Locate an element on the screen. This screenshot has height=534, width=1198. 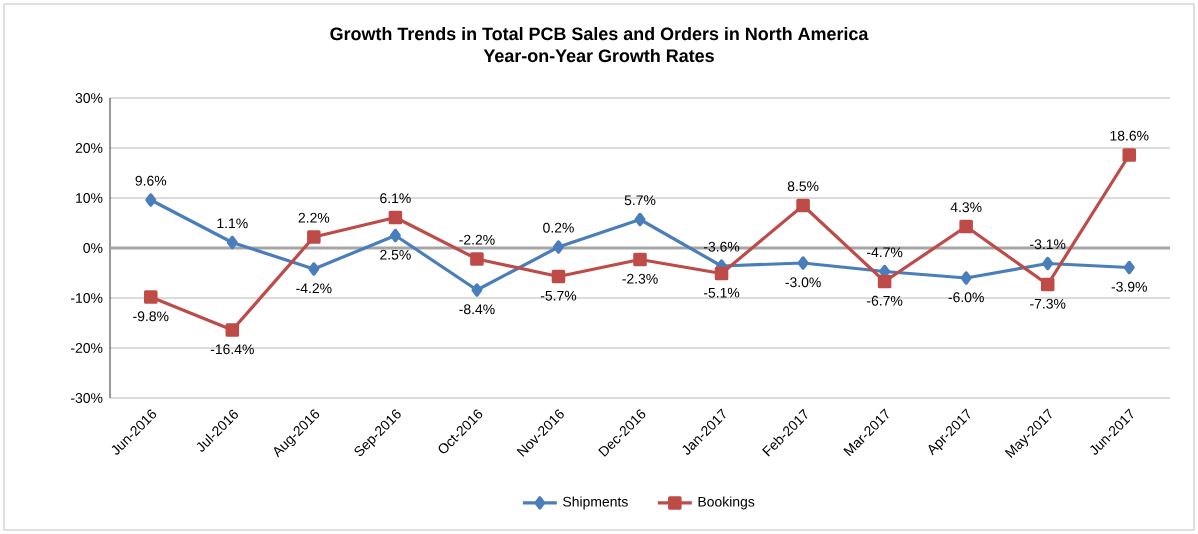
chart-title: Growth Trends in Total PCB Sales and Orders in North America is located at coordinates (599, 34).